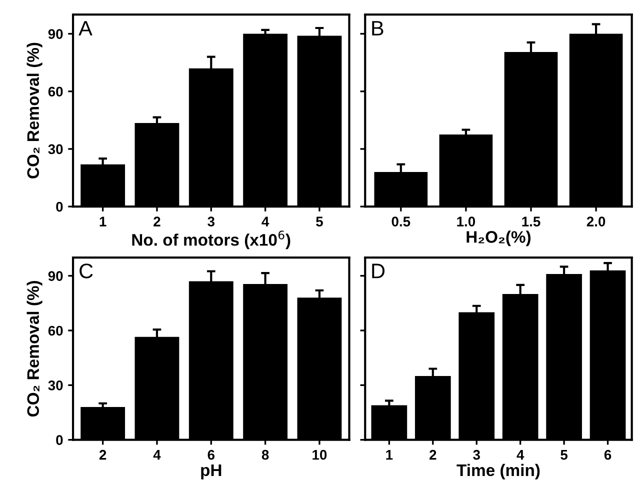 The height and width of the screenshot is (486, 635). Describe the element at coordinates (498, 238) in the screenshot. I see `x-axis-title: H₂O₂(%)` at that location.